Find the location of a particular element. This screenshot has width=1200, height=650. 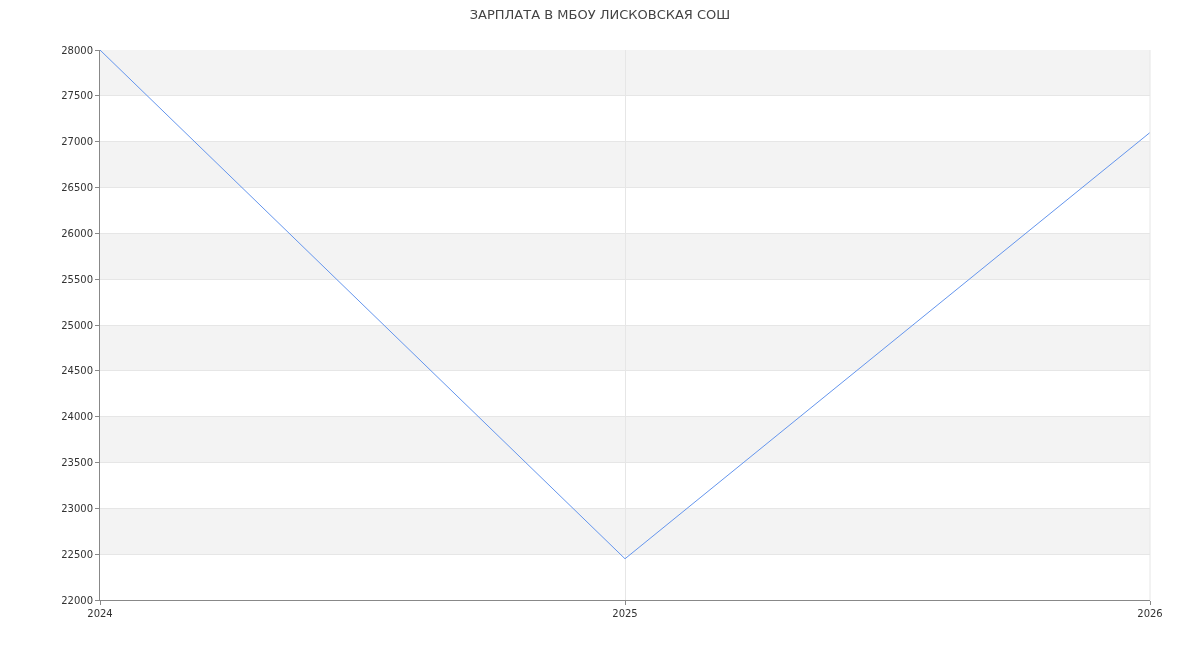

y-tick-label: 25000 is located at coordinates (77, 325).